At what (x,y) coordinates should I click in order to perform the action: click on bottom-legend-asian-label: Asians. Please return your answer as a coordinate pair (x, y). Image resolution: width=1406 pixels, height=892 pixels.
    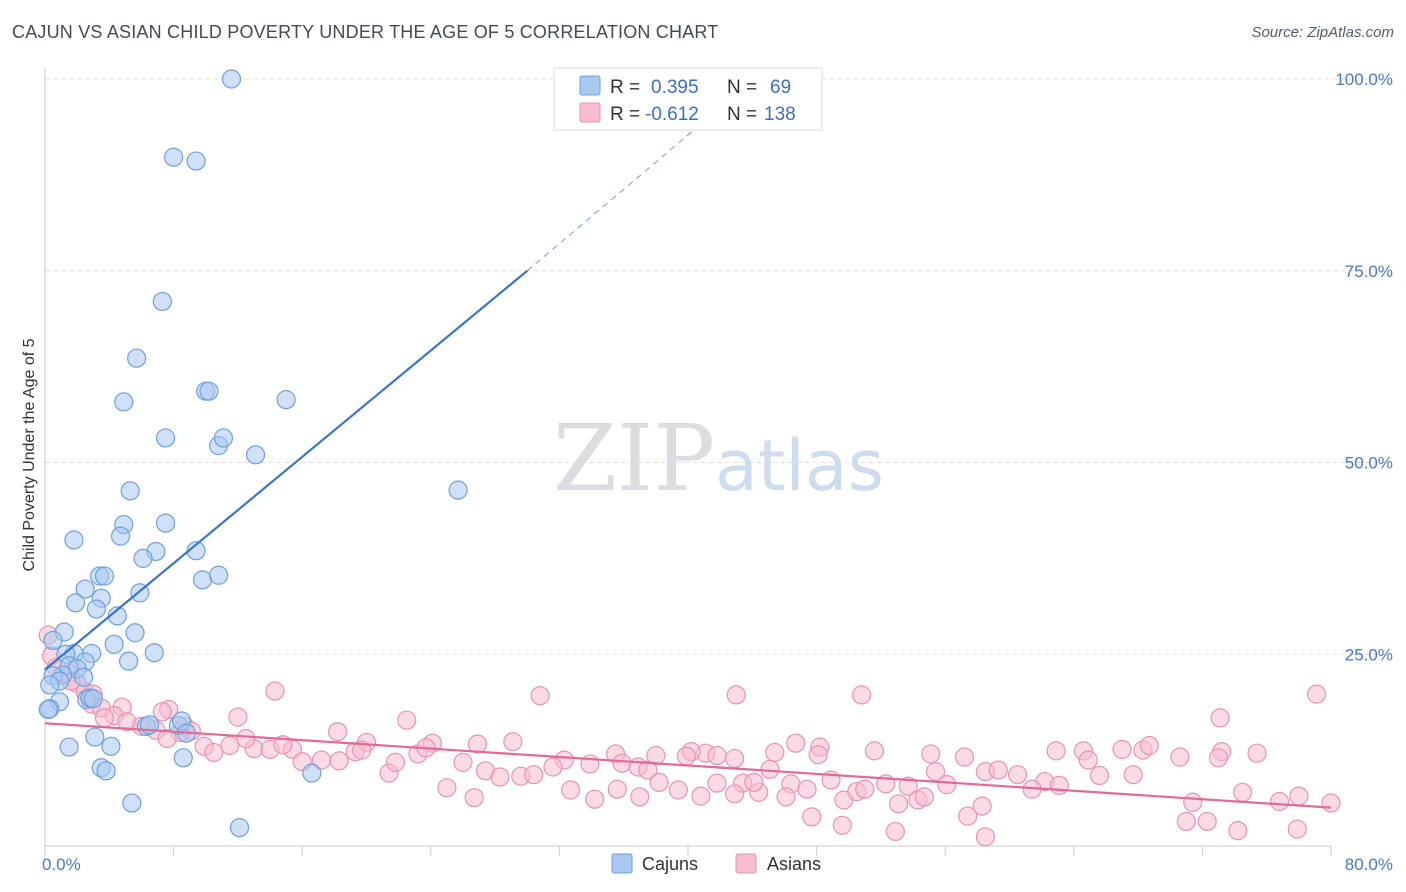
    Looking at the image, I should click on (794, 864).